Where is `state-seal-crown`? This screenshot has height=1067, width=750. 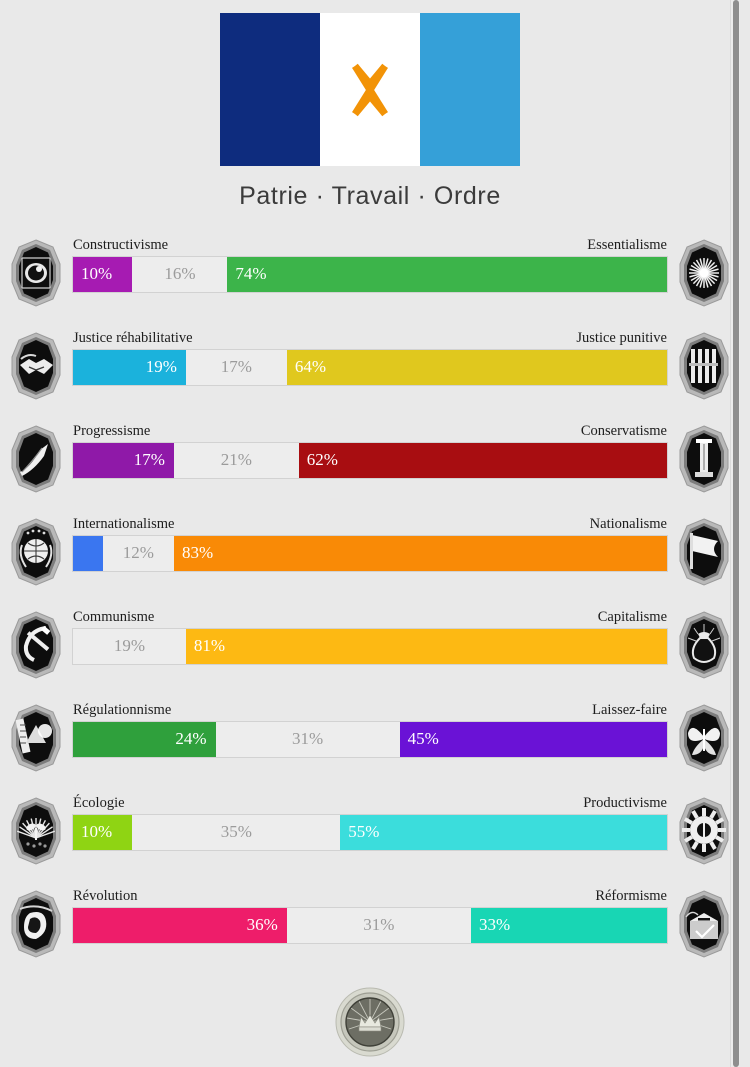 state-seal-crown is located at coordinates (370, 1022).